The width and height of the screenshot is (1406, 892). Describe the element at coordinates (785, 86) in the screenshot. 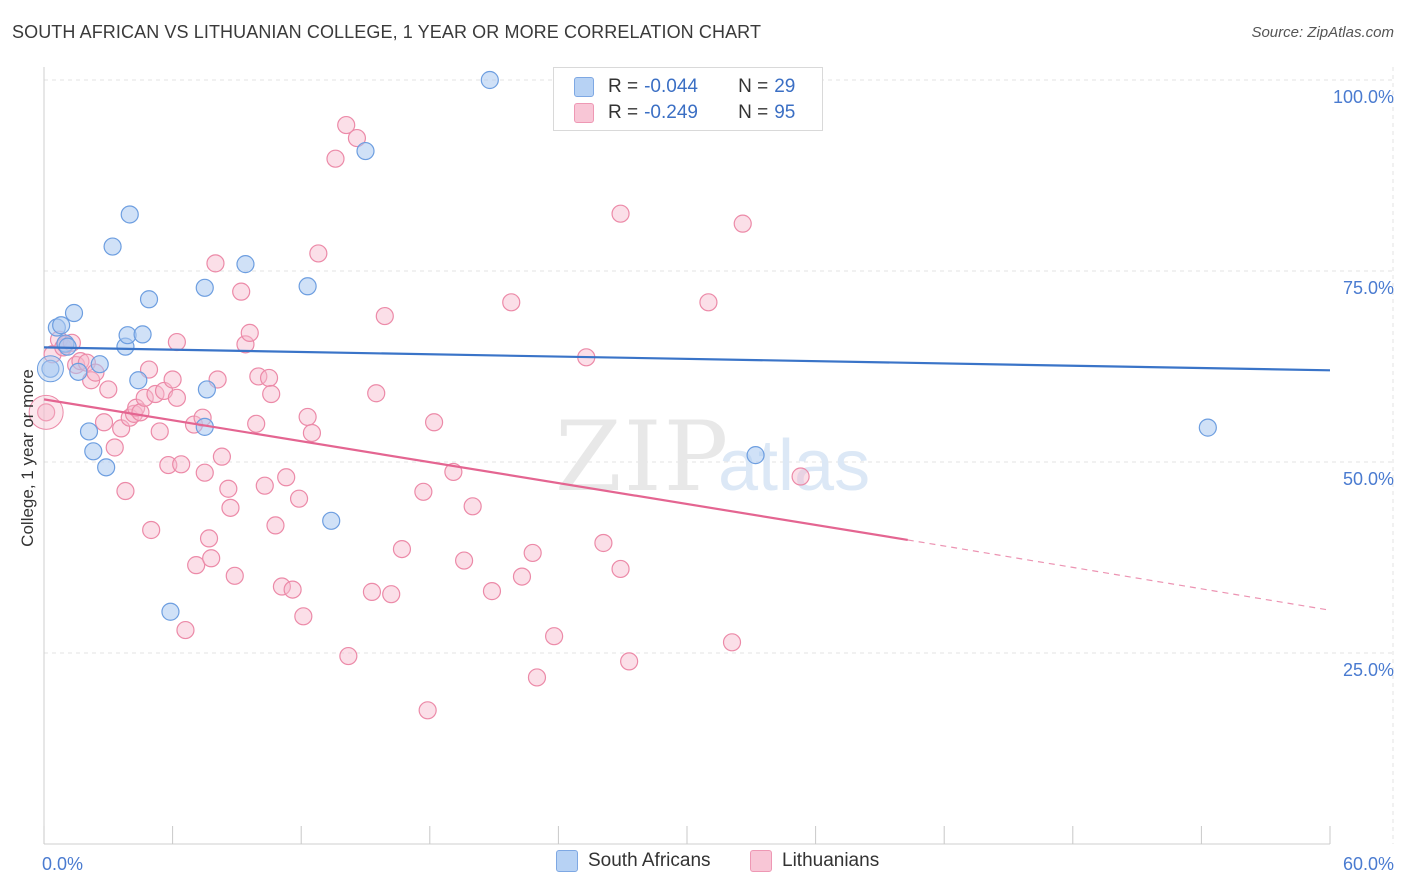

I see `n-value: 29` at that location.